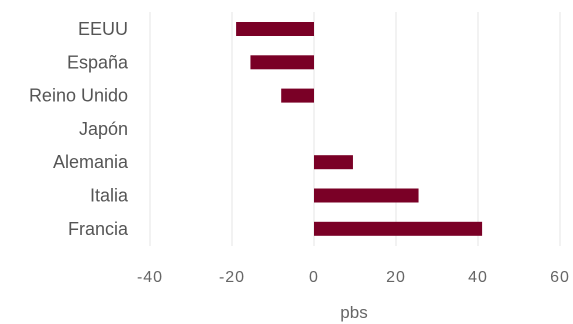 The image size is (573, 324). What do you see at coordinates (98, 229) in the screenshot?
I see `category-label: Francia` at bounding box center [98, 229].